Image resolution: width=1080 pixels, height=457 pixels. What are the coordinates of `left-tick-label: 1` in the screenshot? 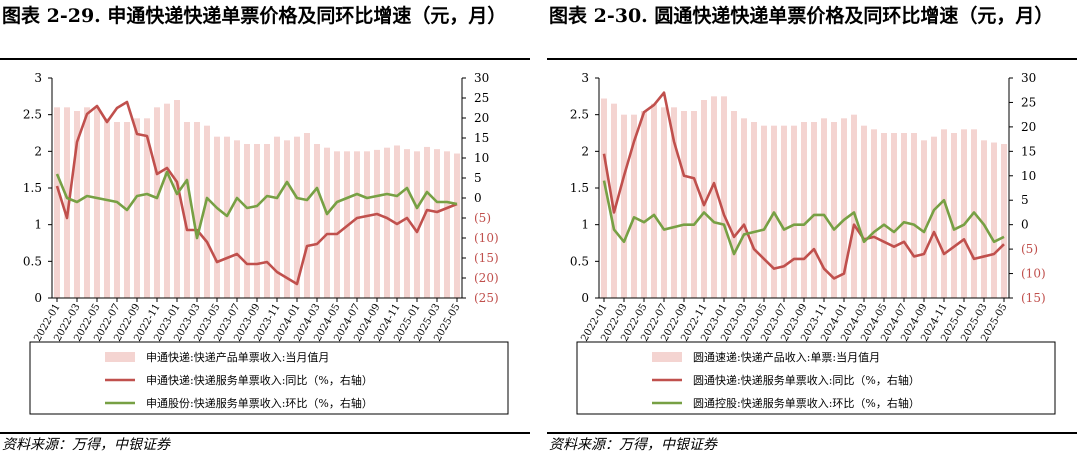 It's located at (38, 225).